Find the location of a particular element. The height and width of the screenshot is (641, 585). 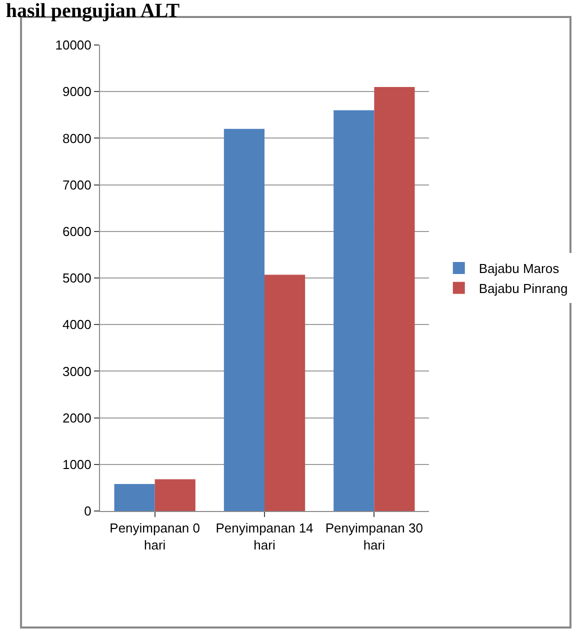

y-tick-label: 4000 is located at coordinates (77, 324).